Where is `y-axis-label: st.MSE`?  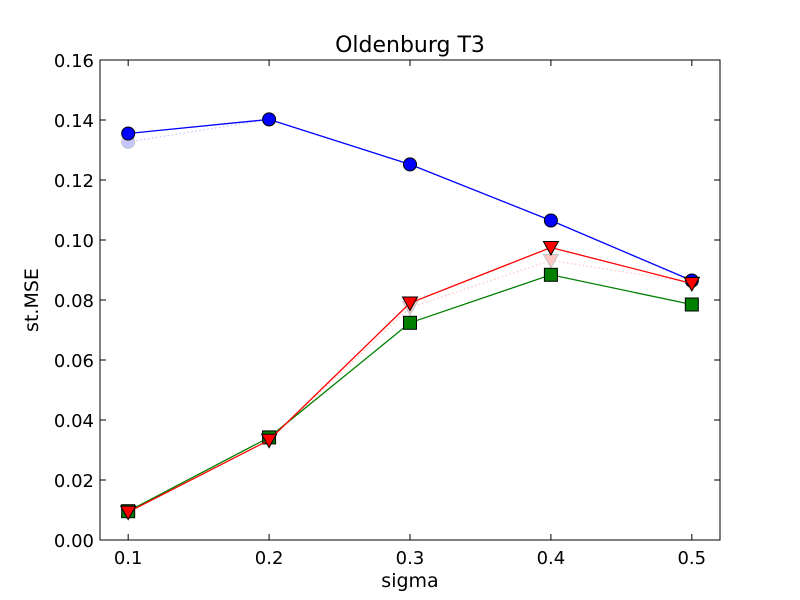 y-axis-label: st.MSE is located at coordinates (32, 300).